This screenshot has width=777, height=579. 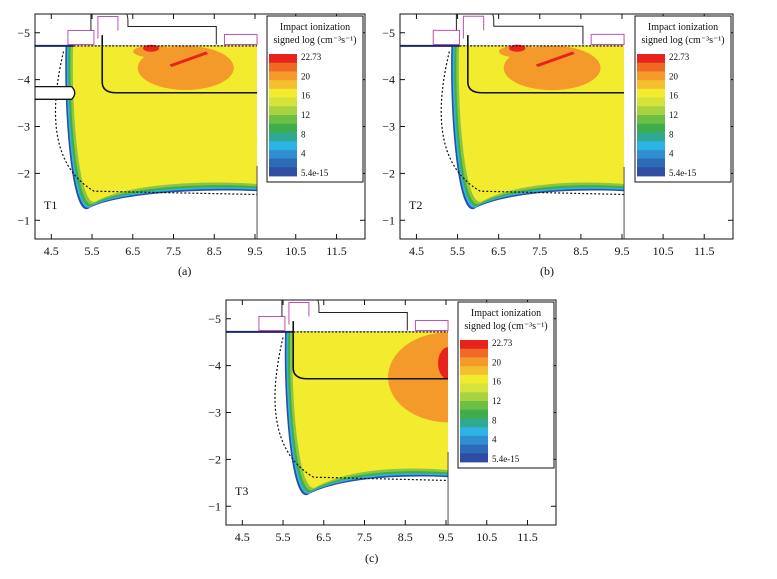 I want to click on device-label: T2, so click(x=415, y=205).